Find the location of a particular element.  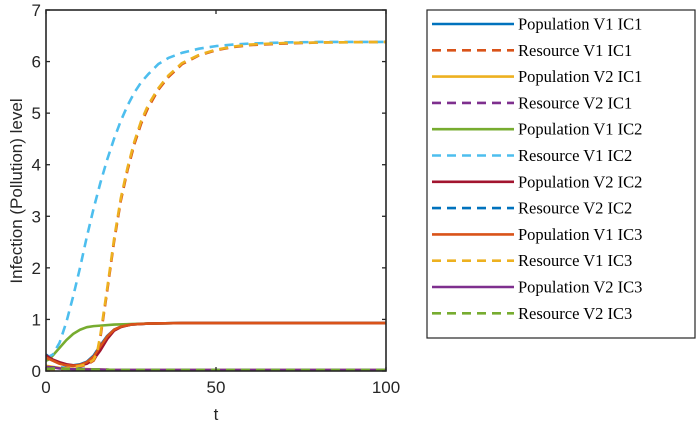

legend-entry-resource-v1-ic2: Resource V1 IC2 is located at coordinates (532, 155).